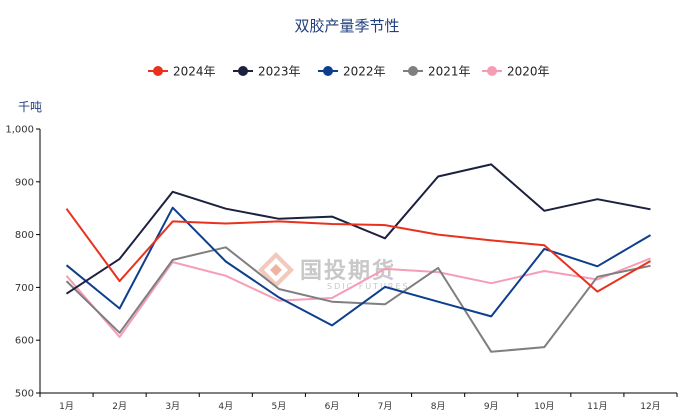 This screenshot has width=695, height=420. Describe the element at coordinates (544, 406) in the screenshot. I see `x-tick-label: 10月` at that location.